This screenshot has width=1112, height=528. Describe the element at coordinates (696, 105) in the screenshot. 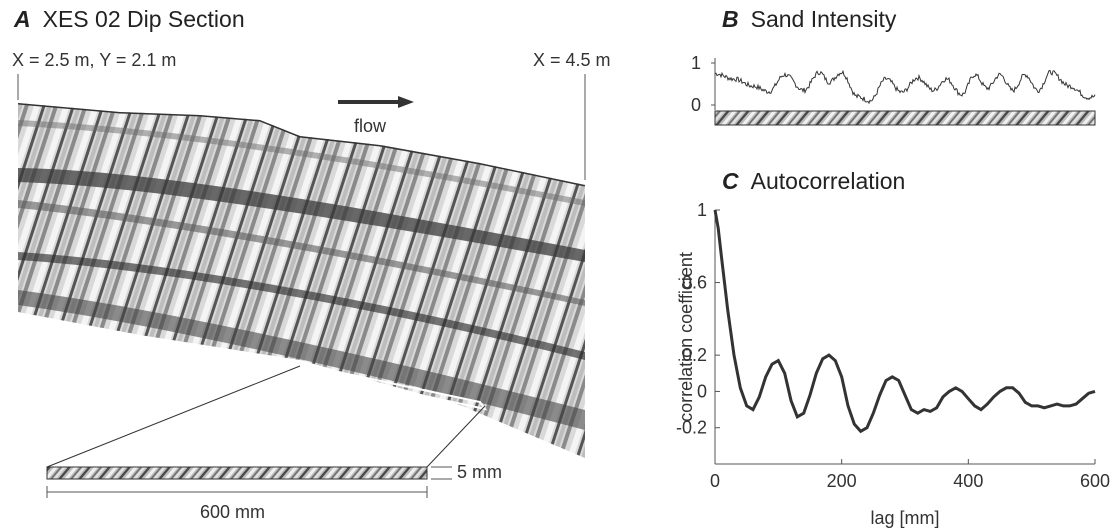

I see `sand-y-tick-label-0: 0` at that location.